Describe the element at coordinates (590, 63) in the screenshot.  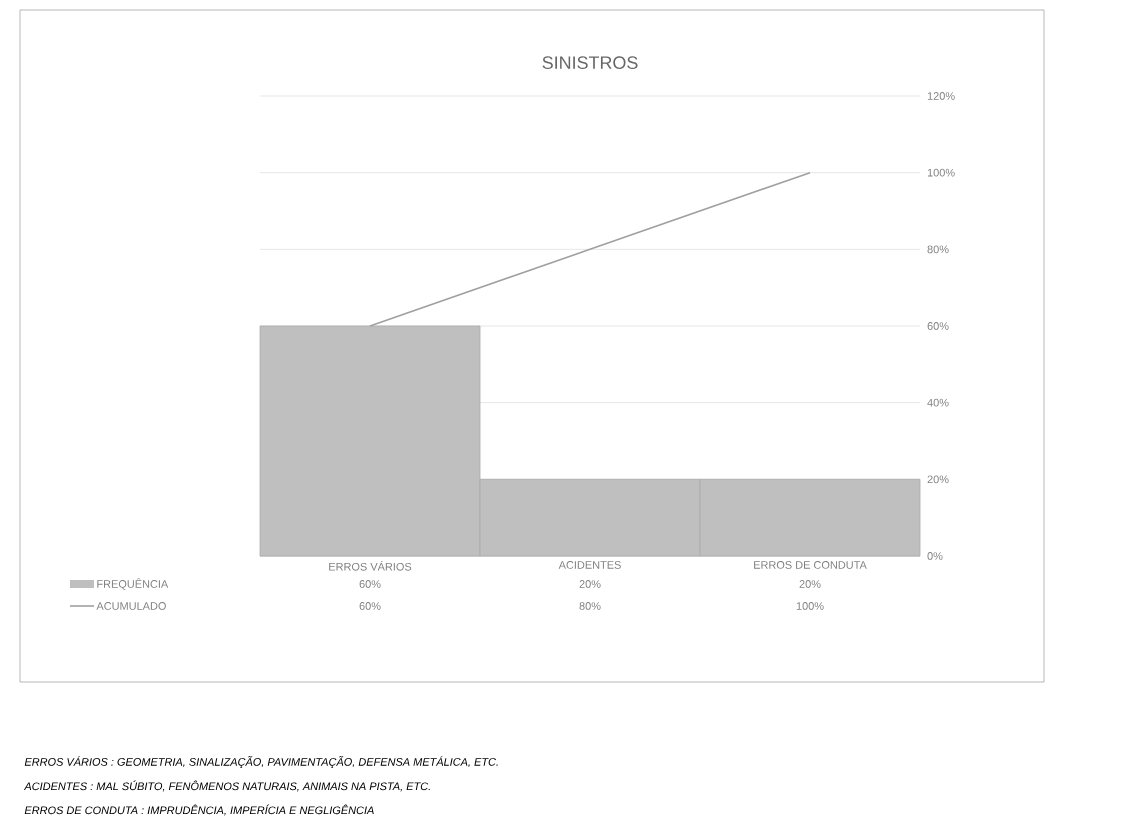
I see `chart-title: SINISTROS` at that location.